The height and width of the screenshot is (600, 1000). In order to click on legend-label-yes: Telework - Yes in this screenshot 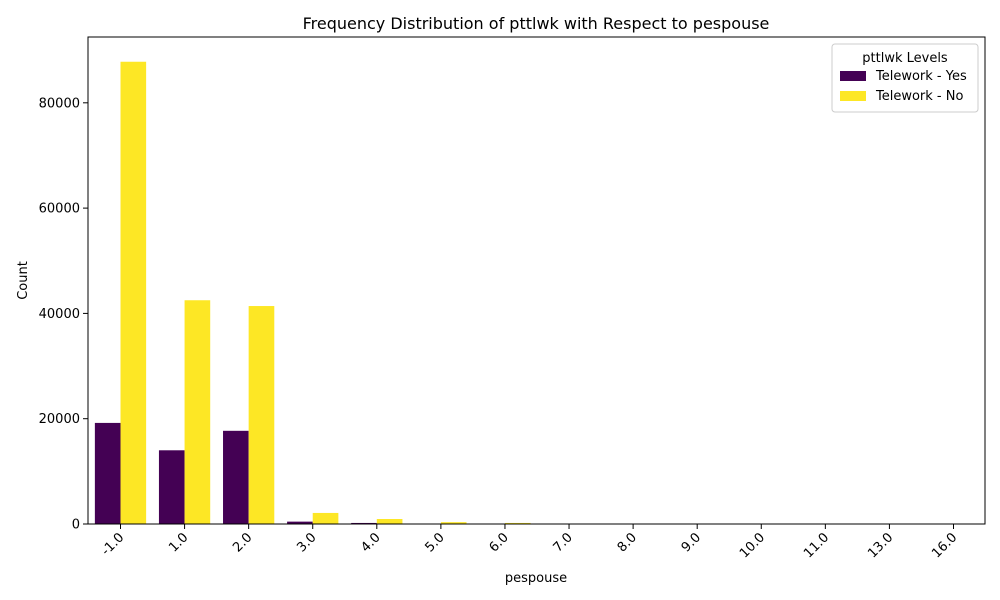, I will do `click(921, 76)`.